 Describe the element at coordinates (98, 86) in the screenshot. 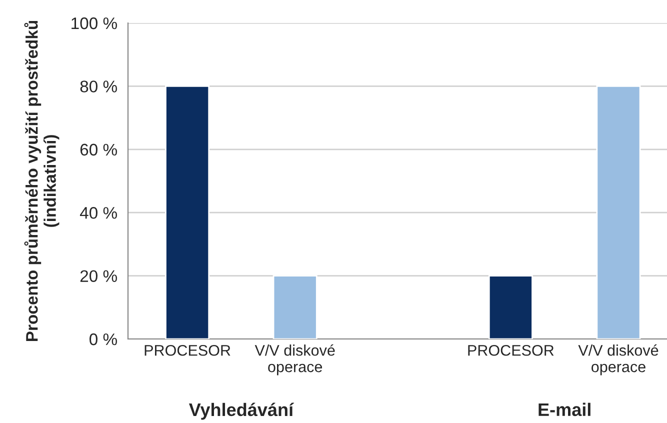

I see `y-tick-label: 80 %` at that location.